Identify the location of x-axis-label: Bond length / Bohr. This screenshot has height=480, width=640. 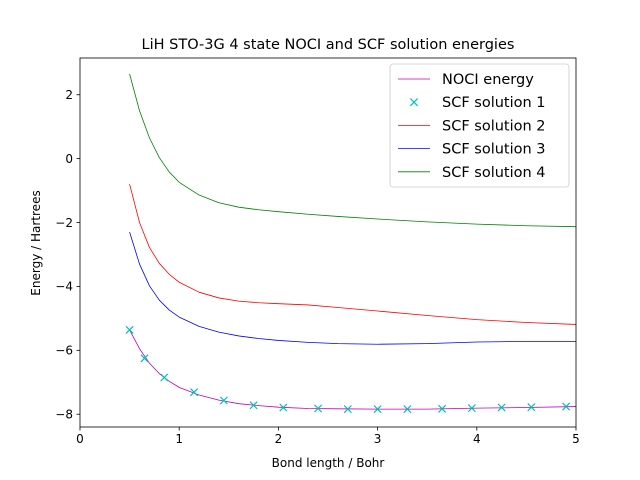
(328, 463).